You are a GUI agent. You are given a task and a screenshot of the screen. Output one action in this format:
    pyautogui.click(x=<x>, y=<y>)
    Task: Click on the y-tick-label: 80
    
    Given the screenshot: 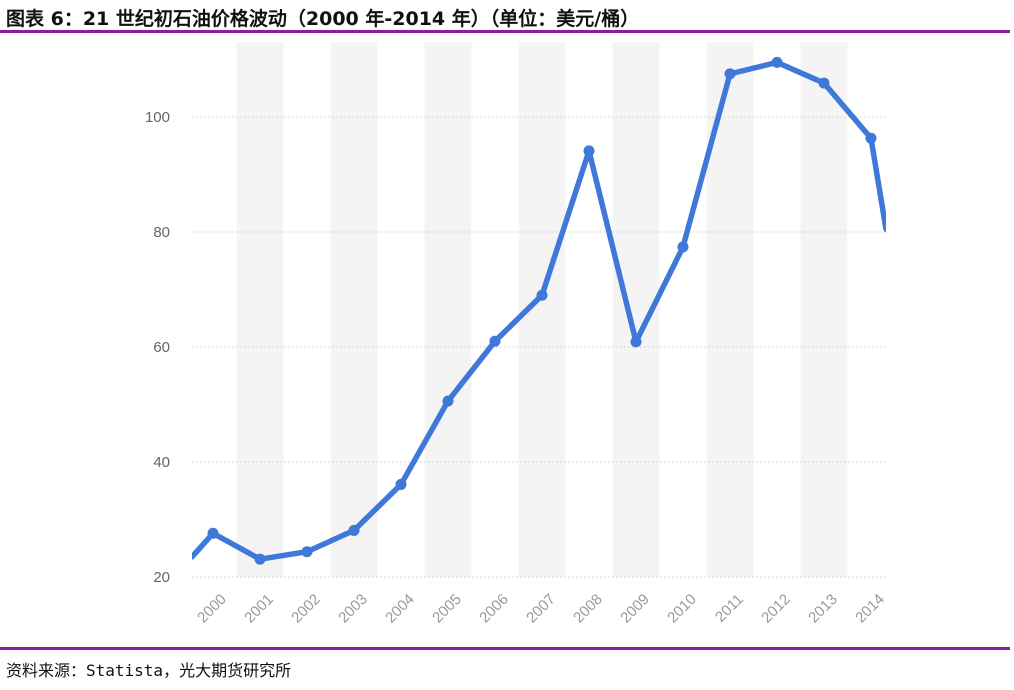 What is the action you would take?
    pyautogui.click(x=161, y=232)
    